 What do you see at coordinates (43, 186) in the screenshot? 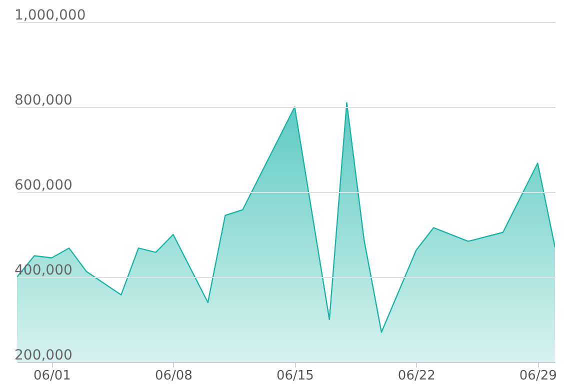
I see `y-tick-label: 600,000` at bounding box center [43, 186].